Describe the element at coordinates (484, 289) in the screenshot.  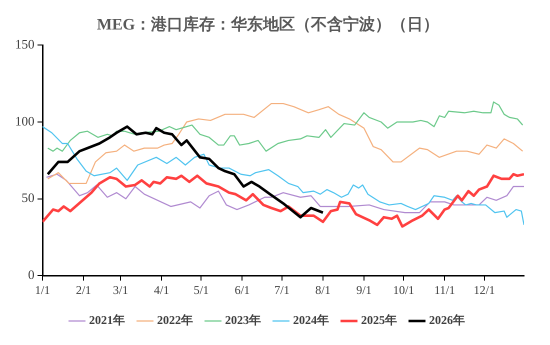
I see `x-tick-label: 12/1` at that location.